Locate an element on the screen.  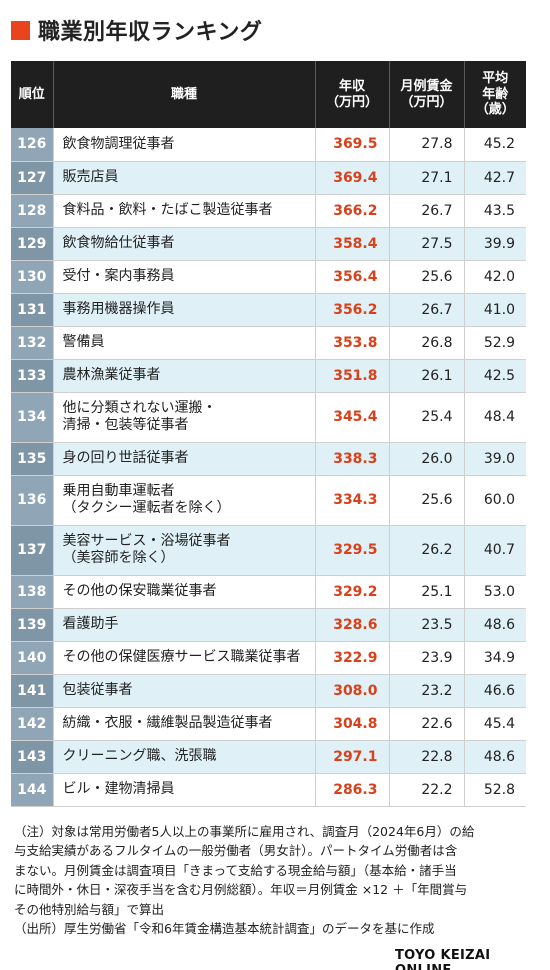
job-name-line: 身の回り世話従事者 is located at coordinates (125, 457).